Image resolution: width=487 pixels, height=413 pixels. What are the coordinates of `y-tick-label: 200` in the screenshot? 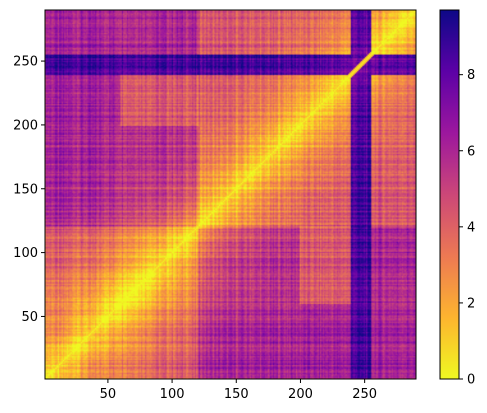 It's located at (25, 125).